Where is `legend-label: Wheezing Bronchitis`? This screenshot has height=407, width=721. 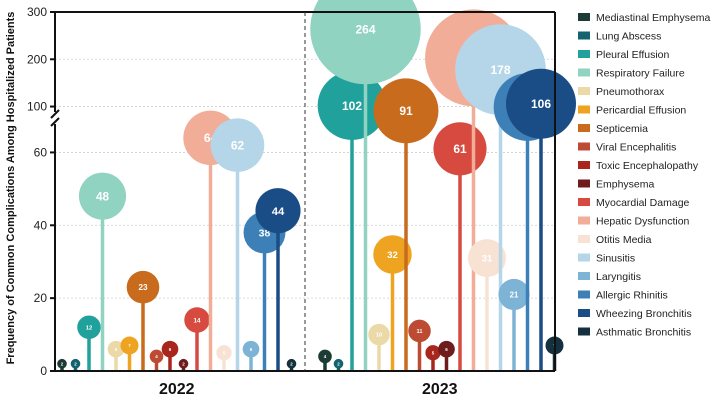 legend-label: Wheezing Bronchitis is located at coordinates (644, 314).